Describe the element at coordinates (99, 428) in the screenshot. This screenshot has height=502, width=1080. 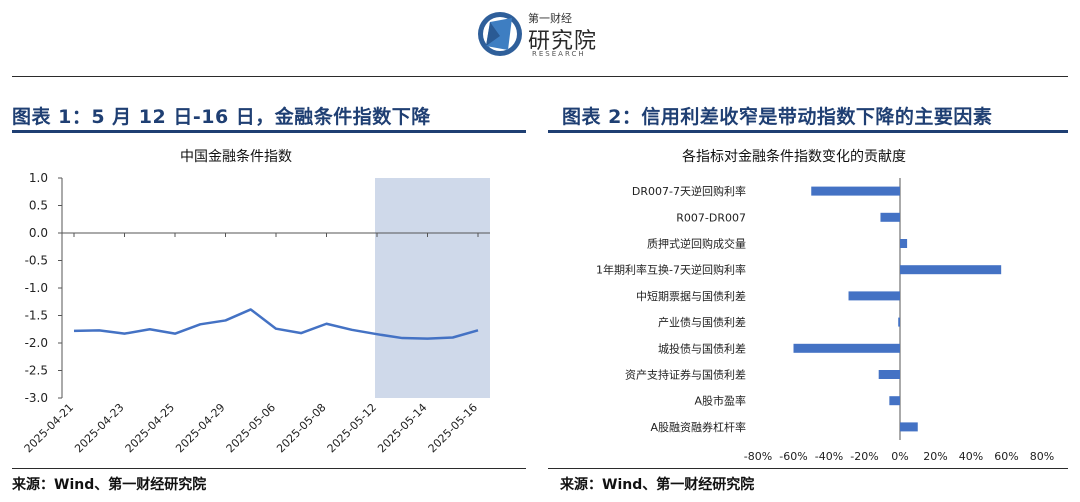
I see `x-tick-label: 2025-04-23` at that location.